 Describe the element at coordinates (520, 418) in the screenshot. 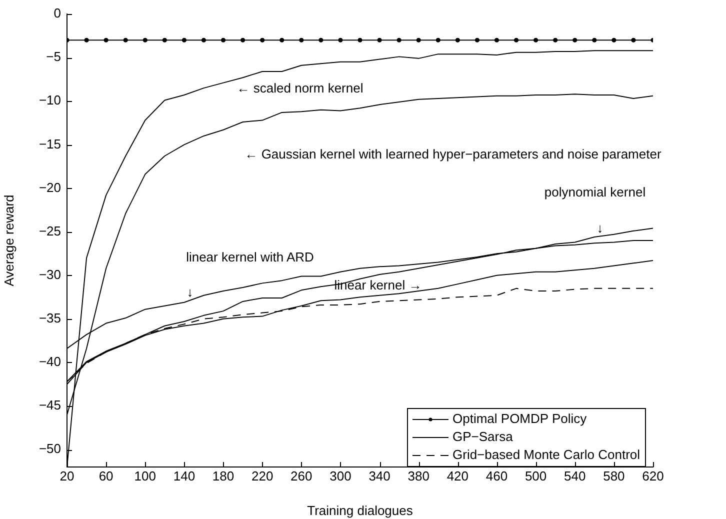

I see `legend-label: Optimal POMDP Policy` at that location.